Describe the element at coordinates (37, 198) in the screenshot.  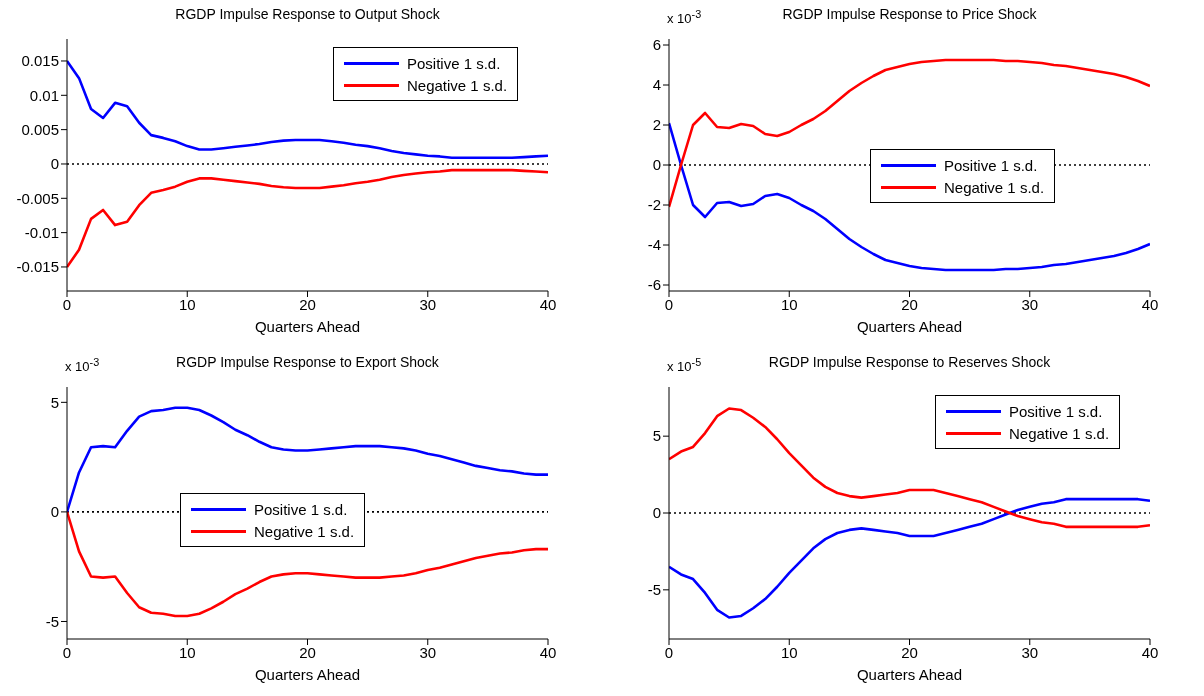
I see `y-tick-label: -0.005` at that location.